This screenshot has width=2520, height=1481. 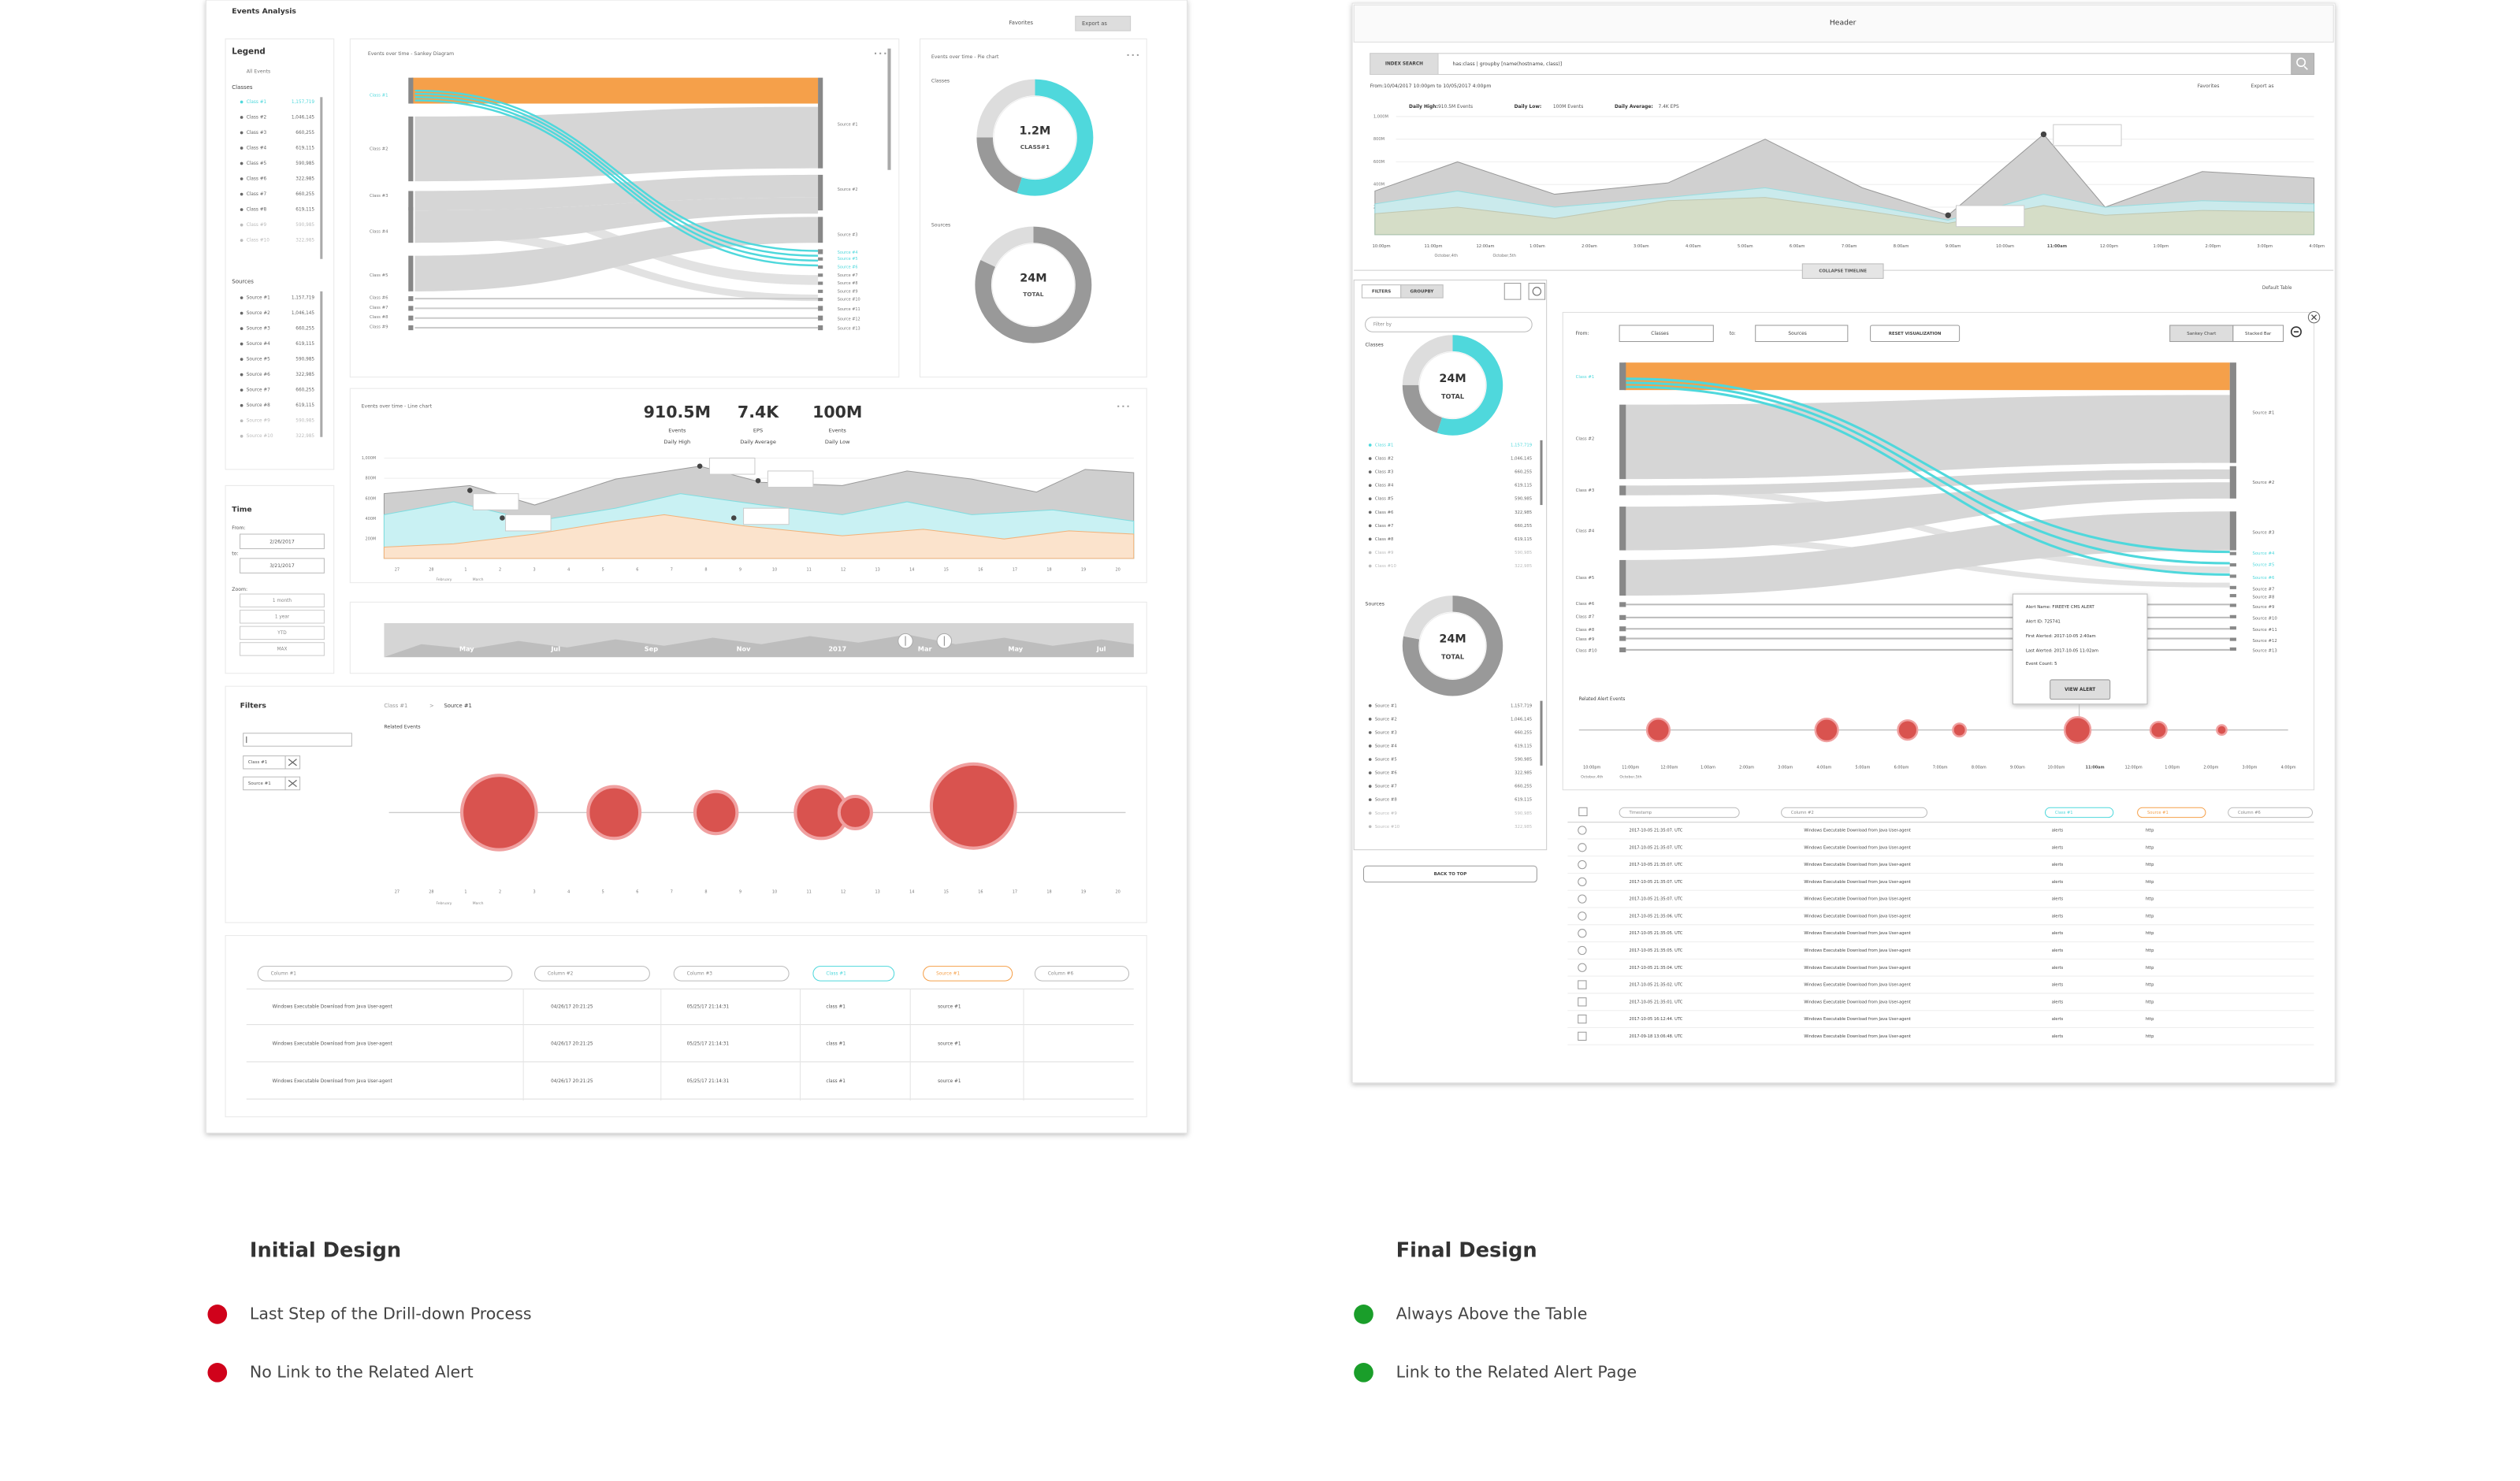 I want to click on label: BACK TO TOP, so click(x=1450, y=875).